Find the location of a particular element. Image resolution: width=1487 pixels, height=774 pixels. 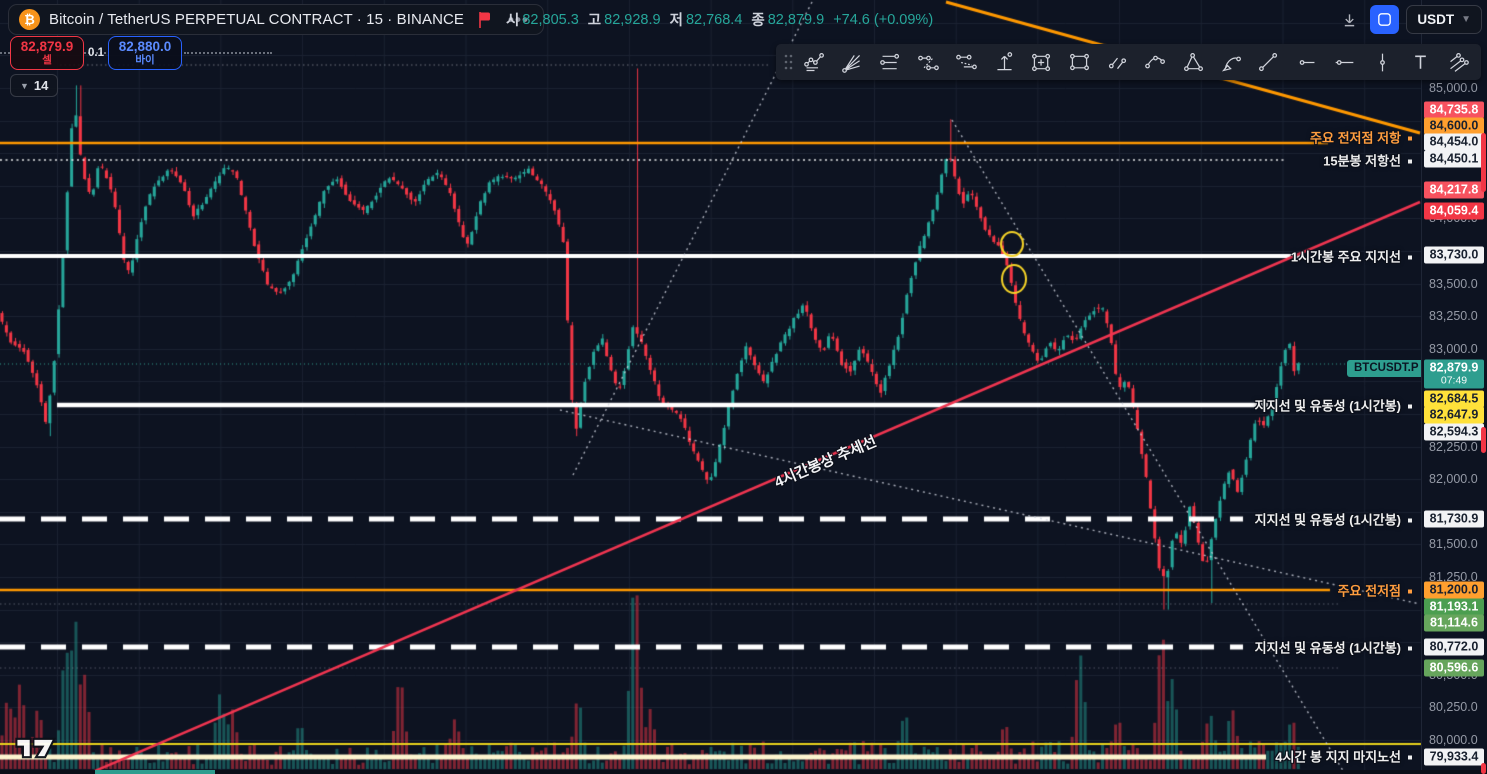

axis-tick: 81,250.0 is located at coordinates (1453, 577).